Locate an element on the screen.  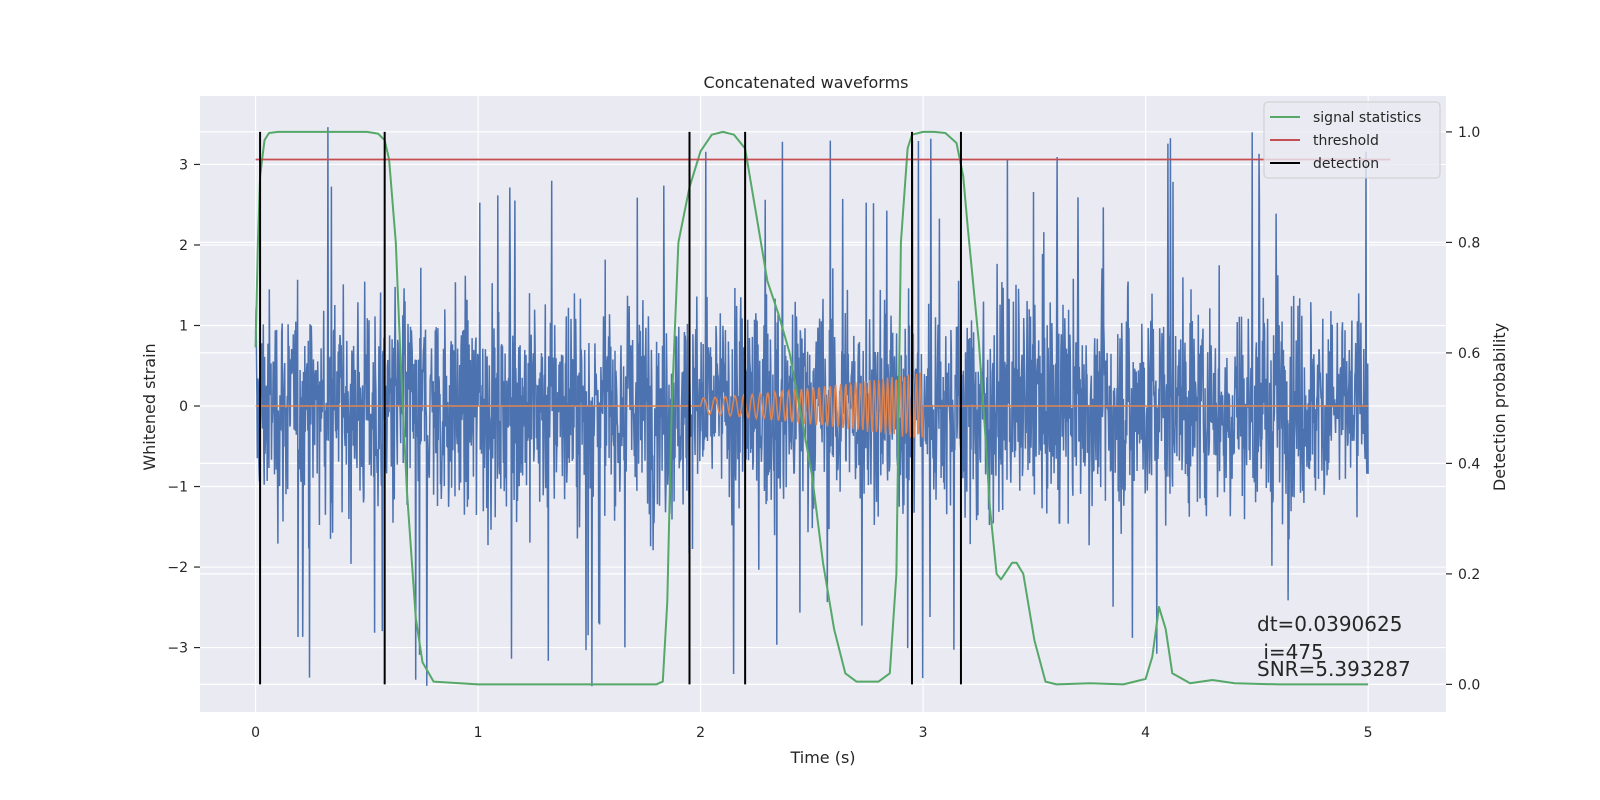
x-tick-label-1: 1 is located at coordinates (478, 733).